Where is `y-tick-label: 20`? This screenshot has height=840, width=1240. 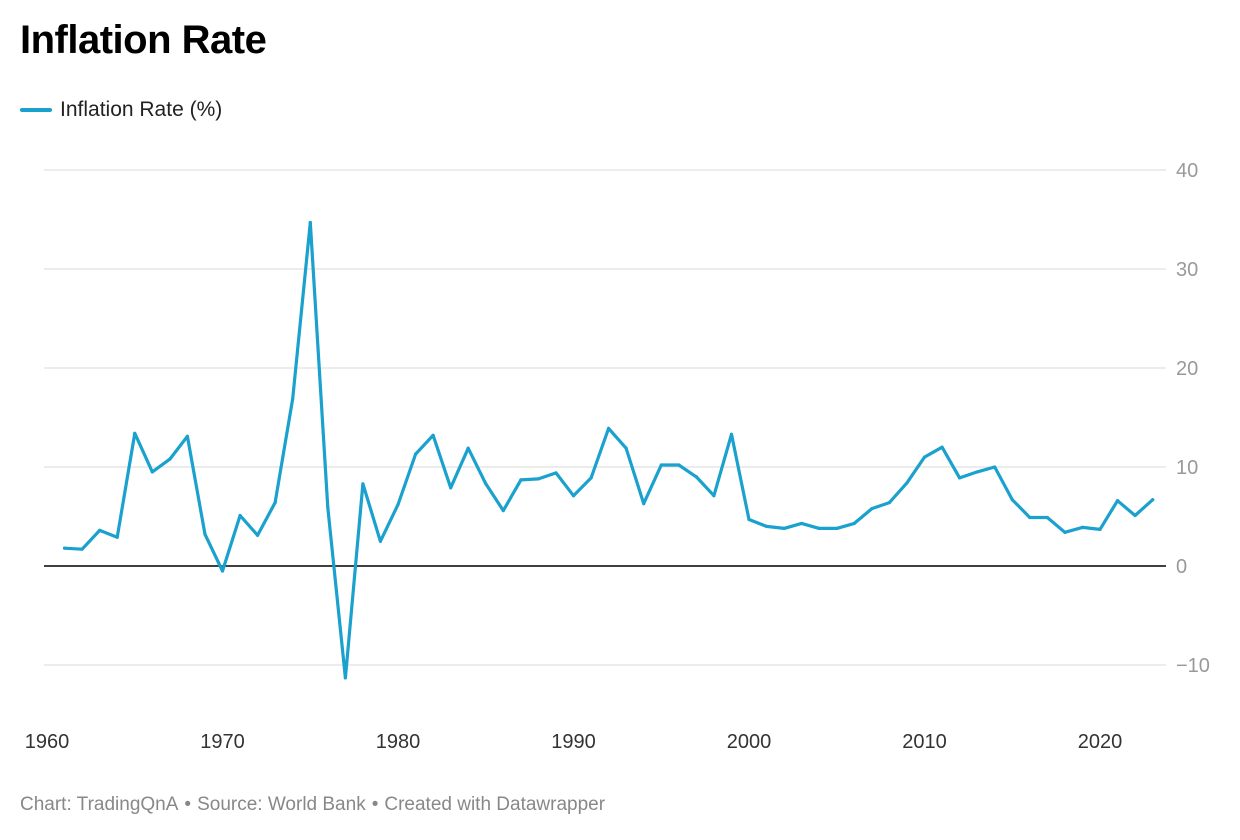 y-tick-label: 20 is located at coordinates (1187, 369).